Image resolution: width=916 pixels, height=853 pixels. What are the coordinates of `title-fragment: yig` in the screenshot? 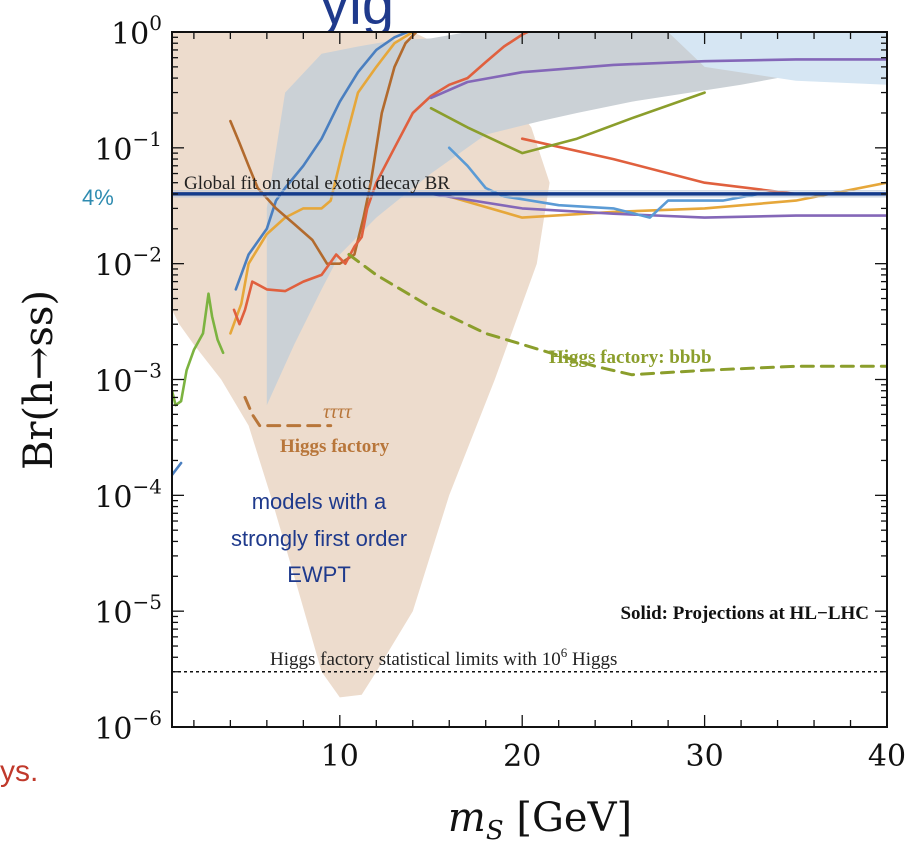 It's located at (357, 18).